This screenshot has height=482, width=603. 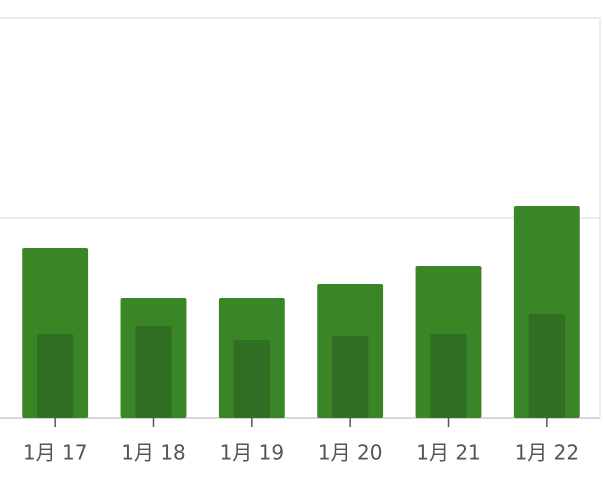 What do you see at coordinates (55, 453) in the screenshot?
I see `x-tick-label: 1月 17` at bounding box center [55, 453].